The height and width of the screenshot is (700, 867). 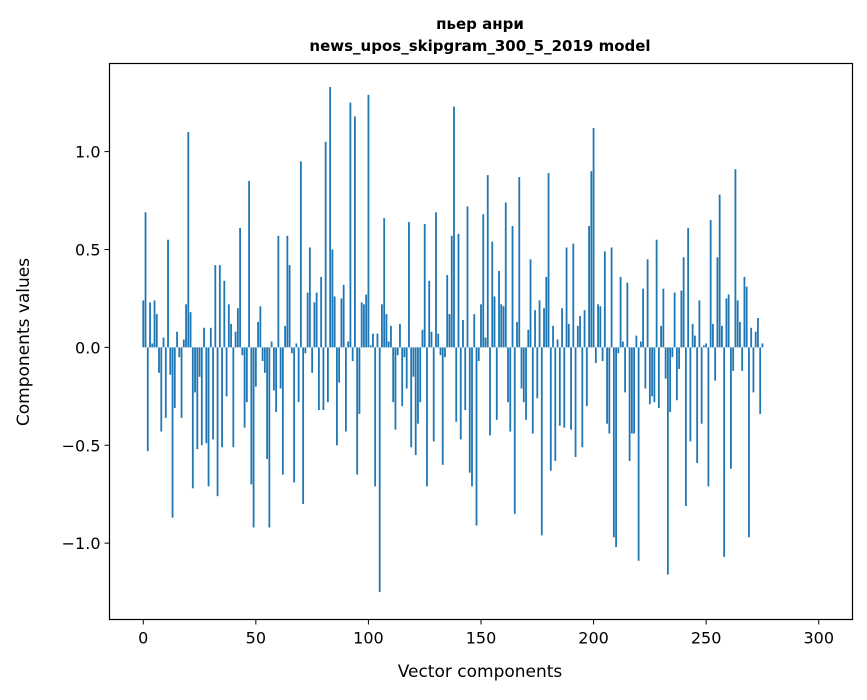 I want to click on chart-title: пьер анри, so click(x=480, y=24).